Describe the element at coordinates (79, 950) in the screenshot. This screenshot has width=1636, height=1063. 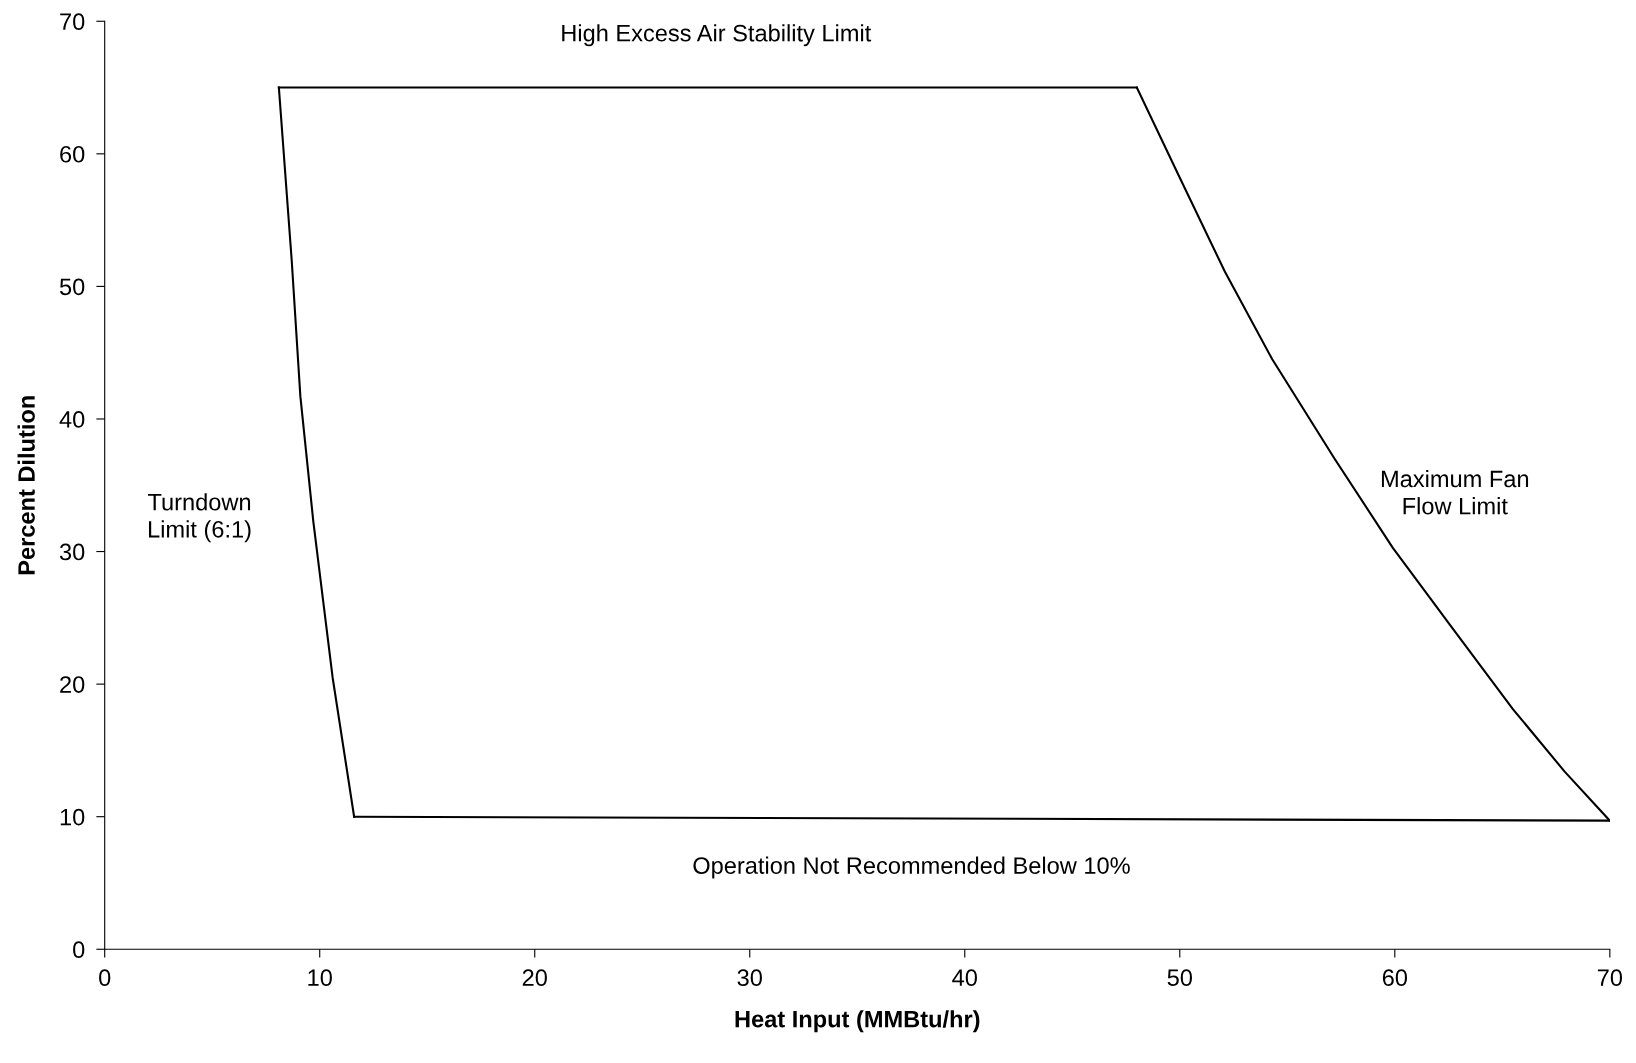
I see `y-tick-label: 0` at that location.